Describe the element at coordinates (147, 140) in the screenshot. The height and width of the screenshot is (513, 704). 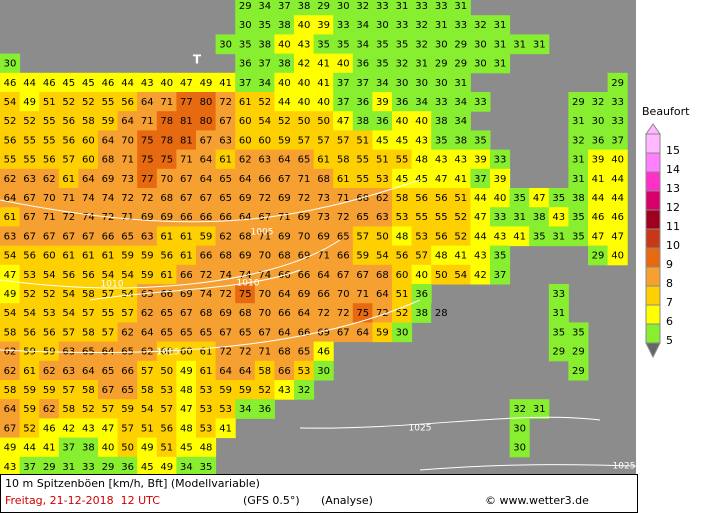
I see `wind-value: 75` at that location.